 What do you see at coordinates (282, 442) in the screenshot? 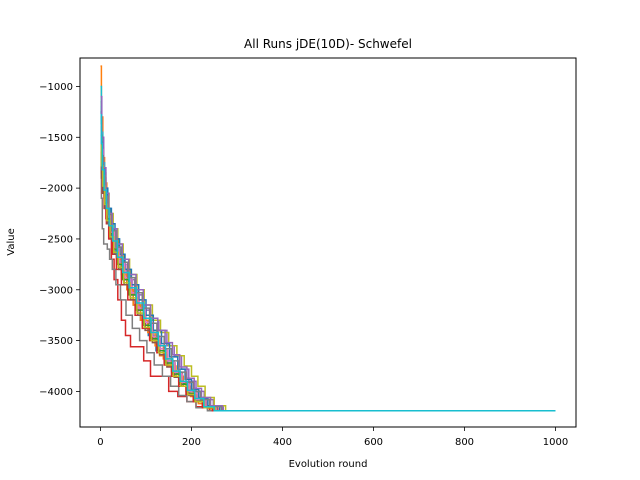
I see `x-tick-label: 400` at bounding box center [282, 442].